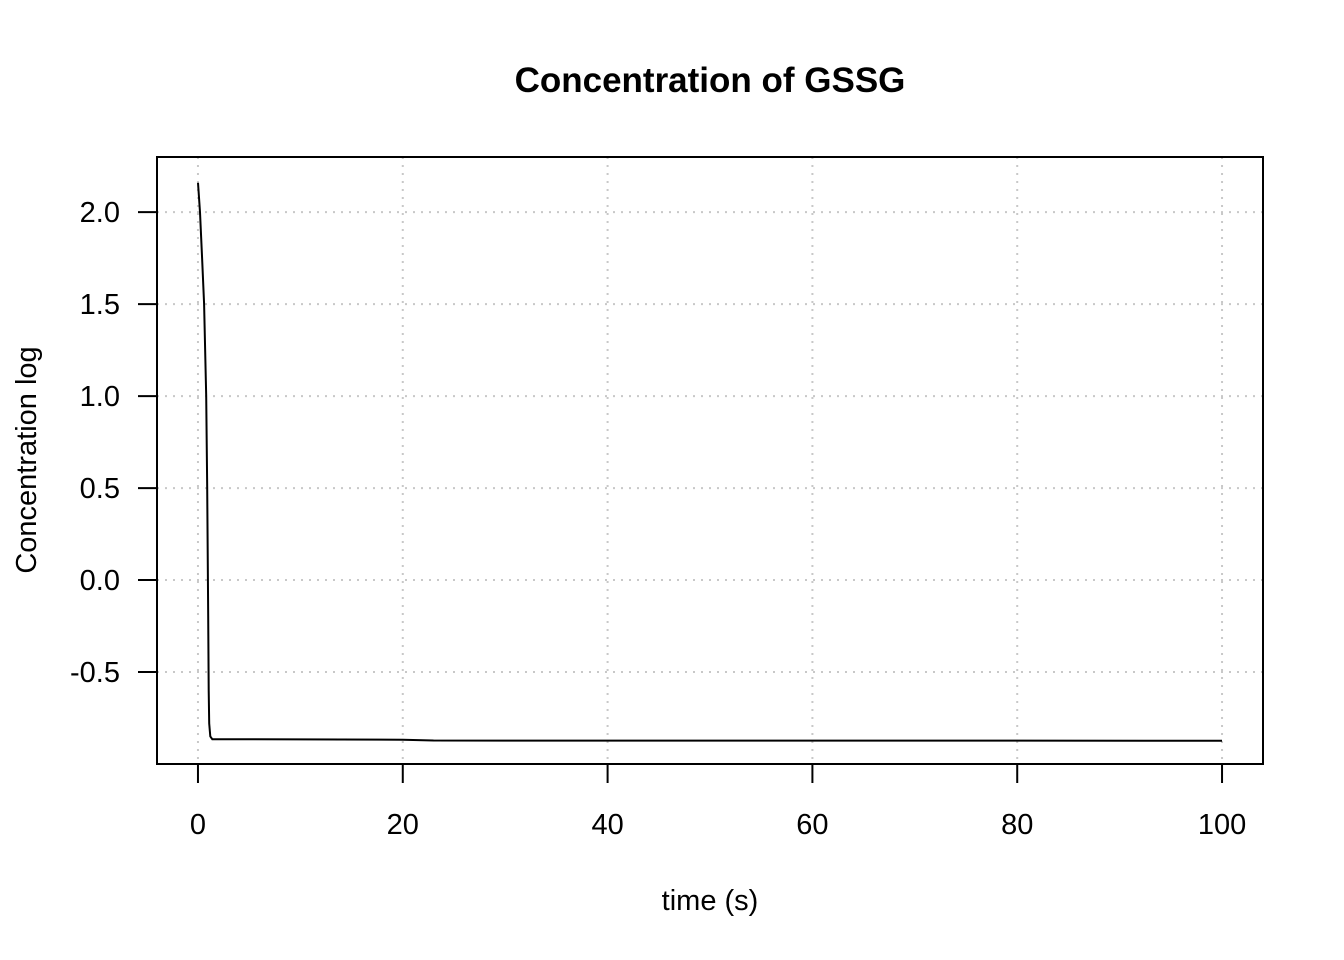  I want to click on chart-title: Concentration of GSSG, so click(710, 80).